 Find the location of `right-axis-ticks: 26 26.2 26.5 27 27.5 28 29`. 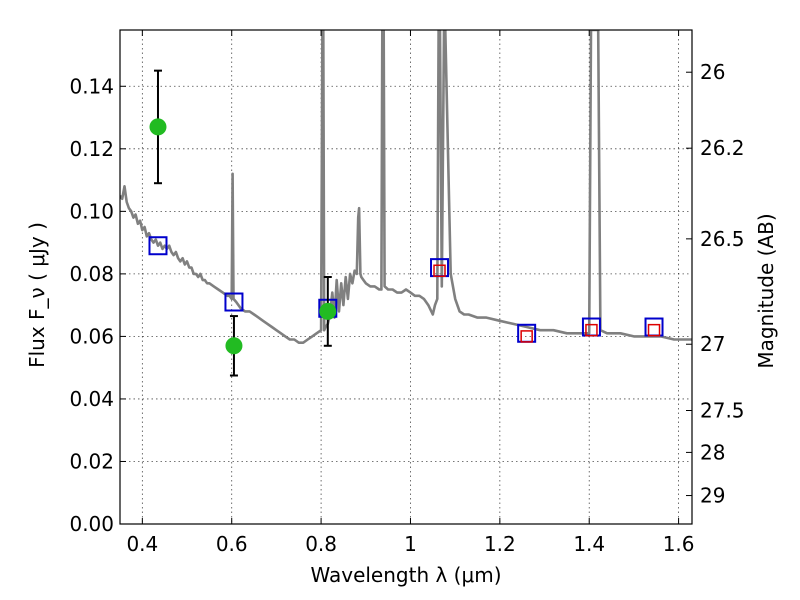

right-axis-ticks: 26 26.2 26.5 27 27.5 28 29 is located at coordinates (715, 284).